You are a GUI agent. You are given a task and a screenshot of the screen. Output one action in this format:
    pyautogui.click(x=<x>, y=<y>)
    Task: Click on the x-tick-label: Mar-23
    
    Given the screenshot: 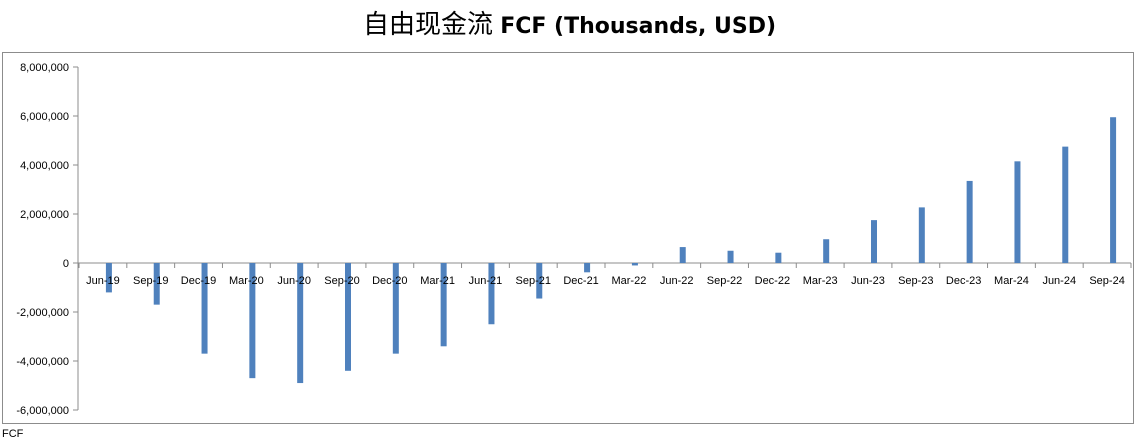 What is the action you would take?
    pyautogui.click(x=820, y=281)
    